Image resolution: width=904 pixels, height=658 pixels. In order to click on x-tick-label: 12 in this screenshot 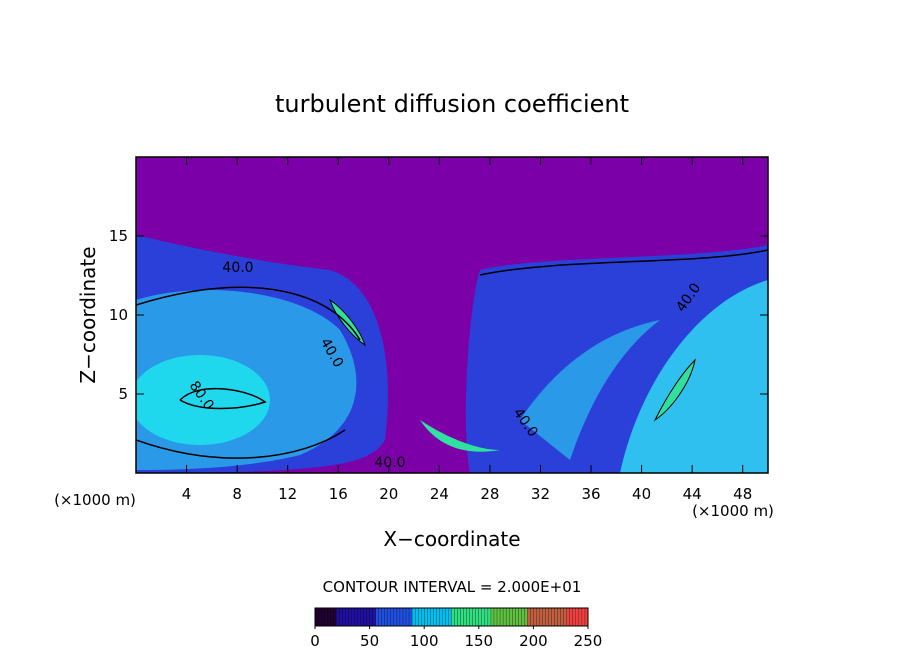, I will do `click(287, 494)`.